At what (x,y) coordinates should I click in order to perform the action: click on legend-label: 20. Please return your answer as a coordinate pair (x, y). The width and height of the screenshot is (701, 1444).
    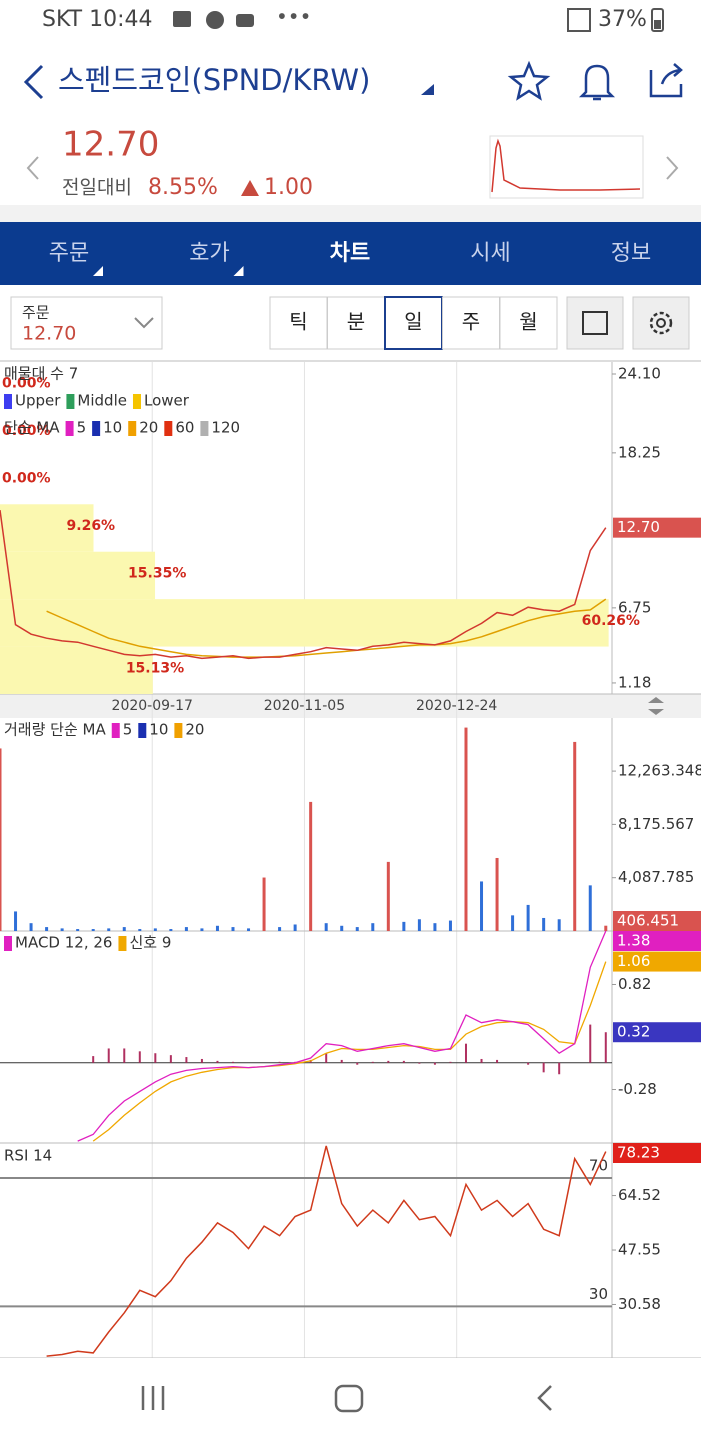
    Looking at the image, I should click on (148, 428).